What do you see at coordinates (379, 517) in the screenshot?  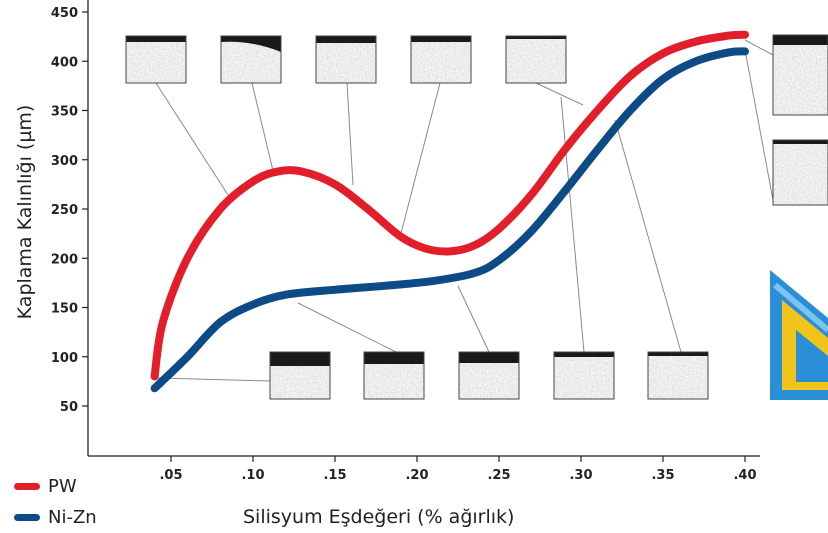 I see `x-axis-title: Silisyum Eşdeğeri (% ağırlık)` at bounding box center [379, 517].